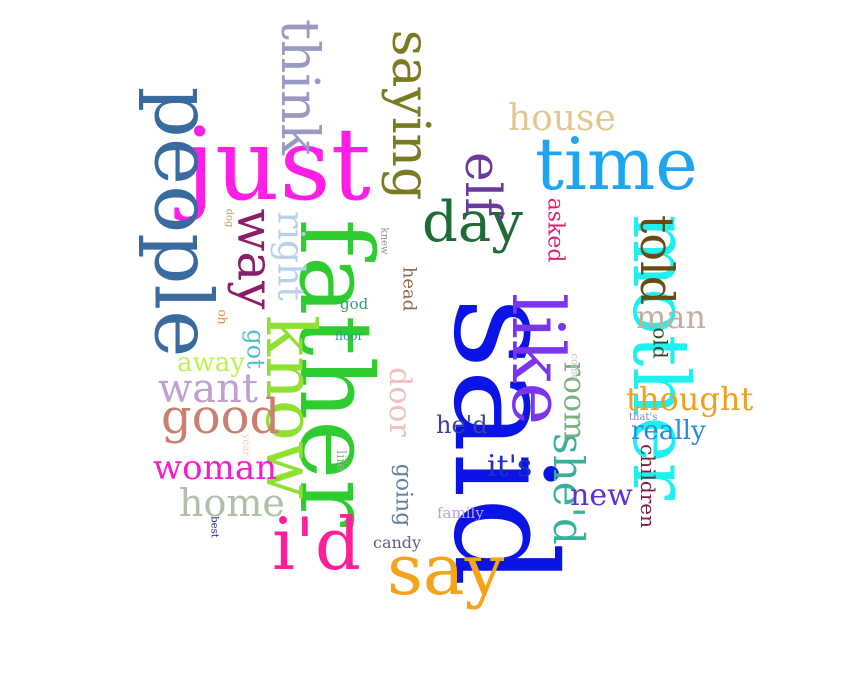 The image size is (848, 685). I want to click on word-best: best, so click(214, 527).